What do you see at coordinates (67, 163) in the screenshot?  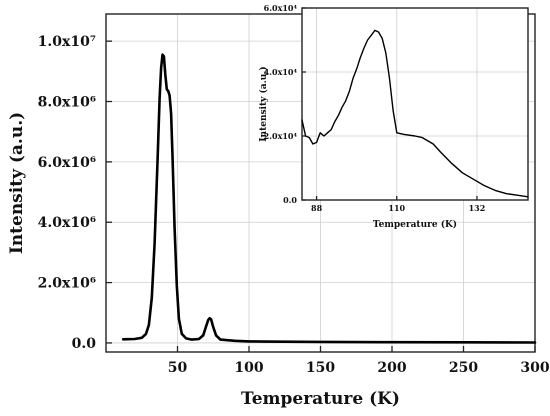 I see `main-y-tick-label: 6.0x10⁶` at bounding box center [67, 163].